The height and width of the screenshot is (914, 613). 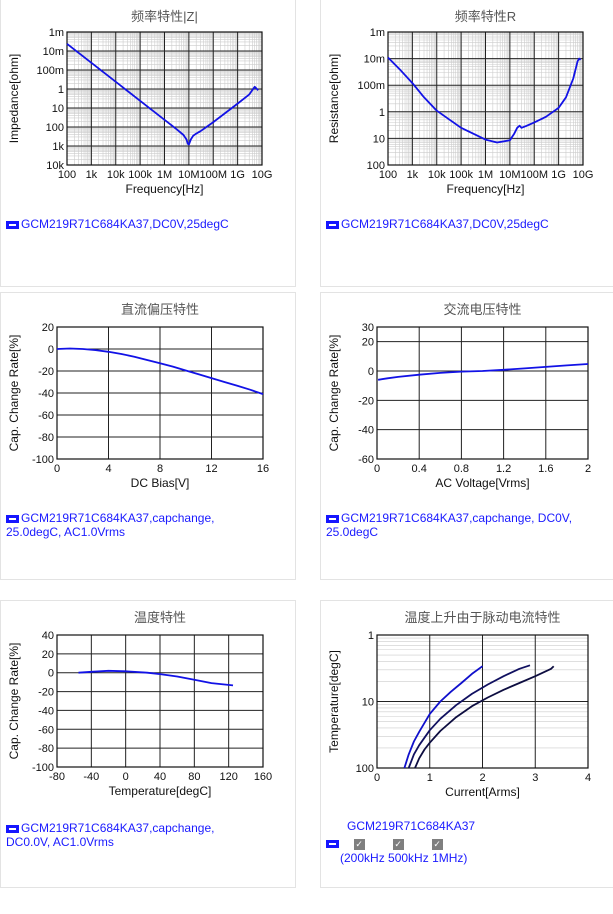 What do you see at coordinates (125, 224) in the screenshot?
I see `legend-label: GCM219R71C684KA37,DC0V,25degC` at bounding box center [125, 224].